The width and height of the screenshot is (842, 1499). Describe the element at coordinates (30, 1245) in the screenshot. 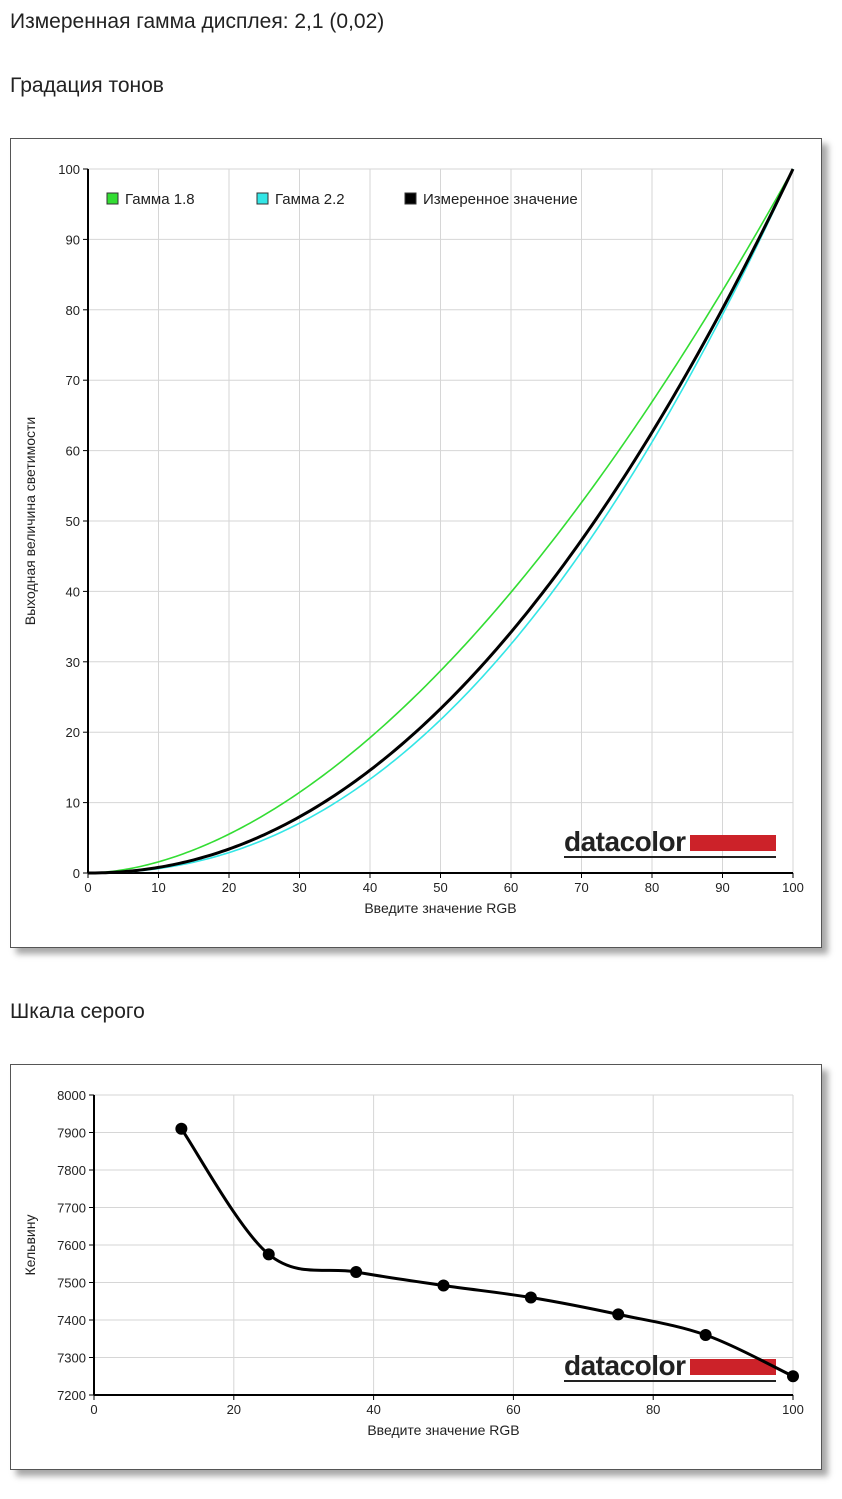

I see `gray-y-axis-title: Кельвину` at that location.